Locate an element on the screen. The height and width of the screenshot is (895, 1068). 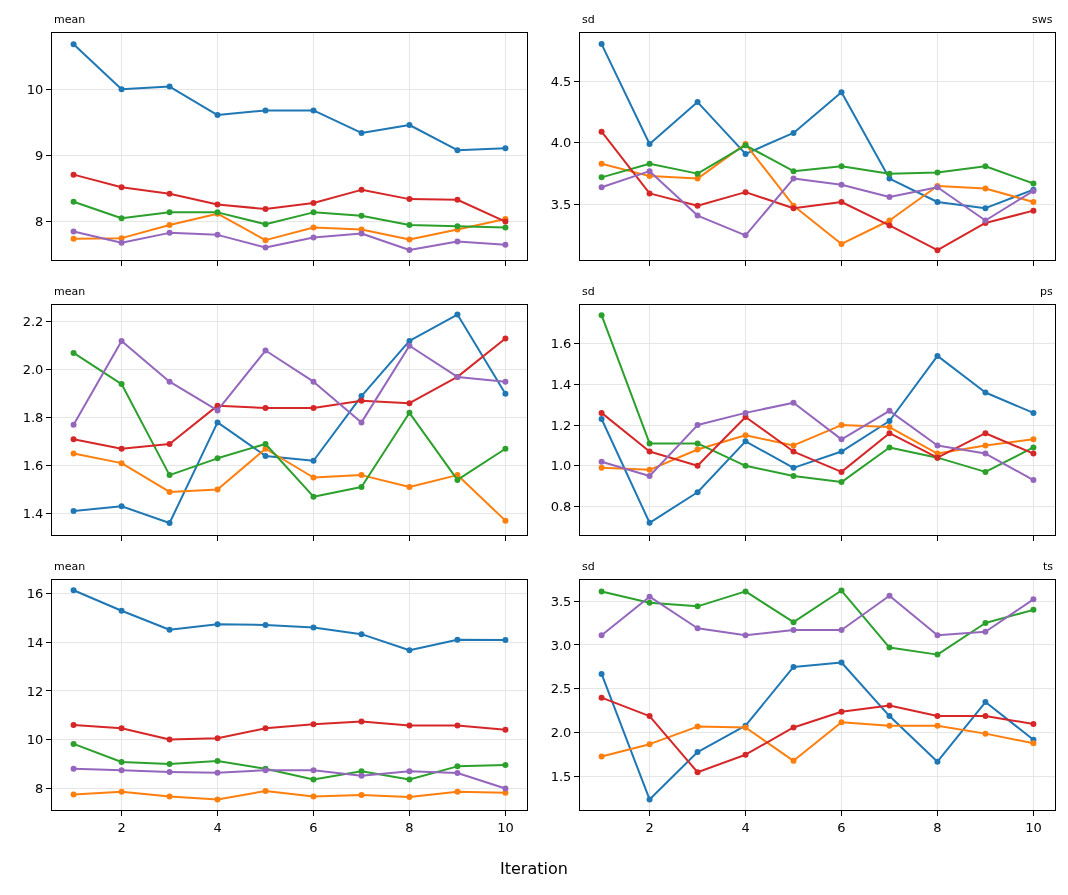
y-tick-label: 4.0 is located at coordinates (561, 143).